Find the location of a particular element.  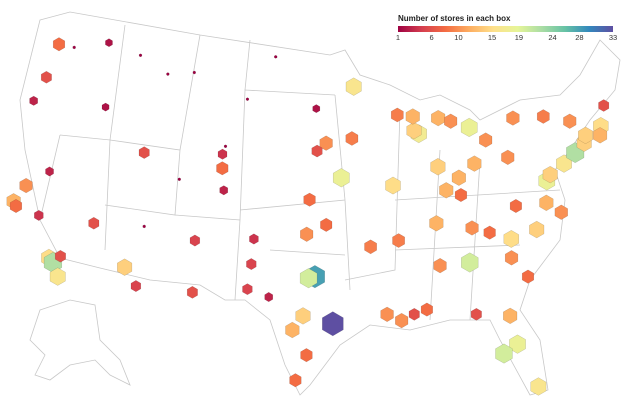

legend-tick: 6 is located at coordinates (431, 37).